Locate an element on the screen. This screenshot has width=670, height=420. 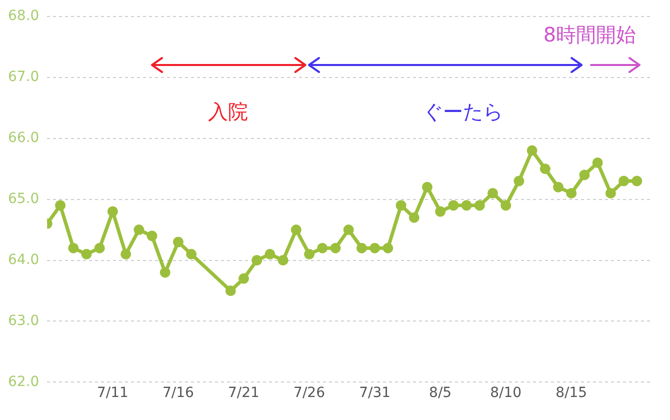
y-tick-label: 63.0 is located at coordinates (24, 320).